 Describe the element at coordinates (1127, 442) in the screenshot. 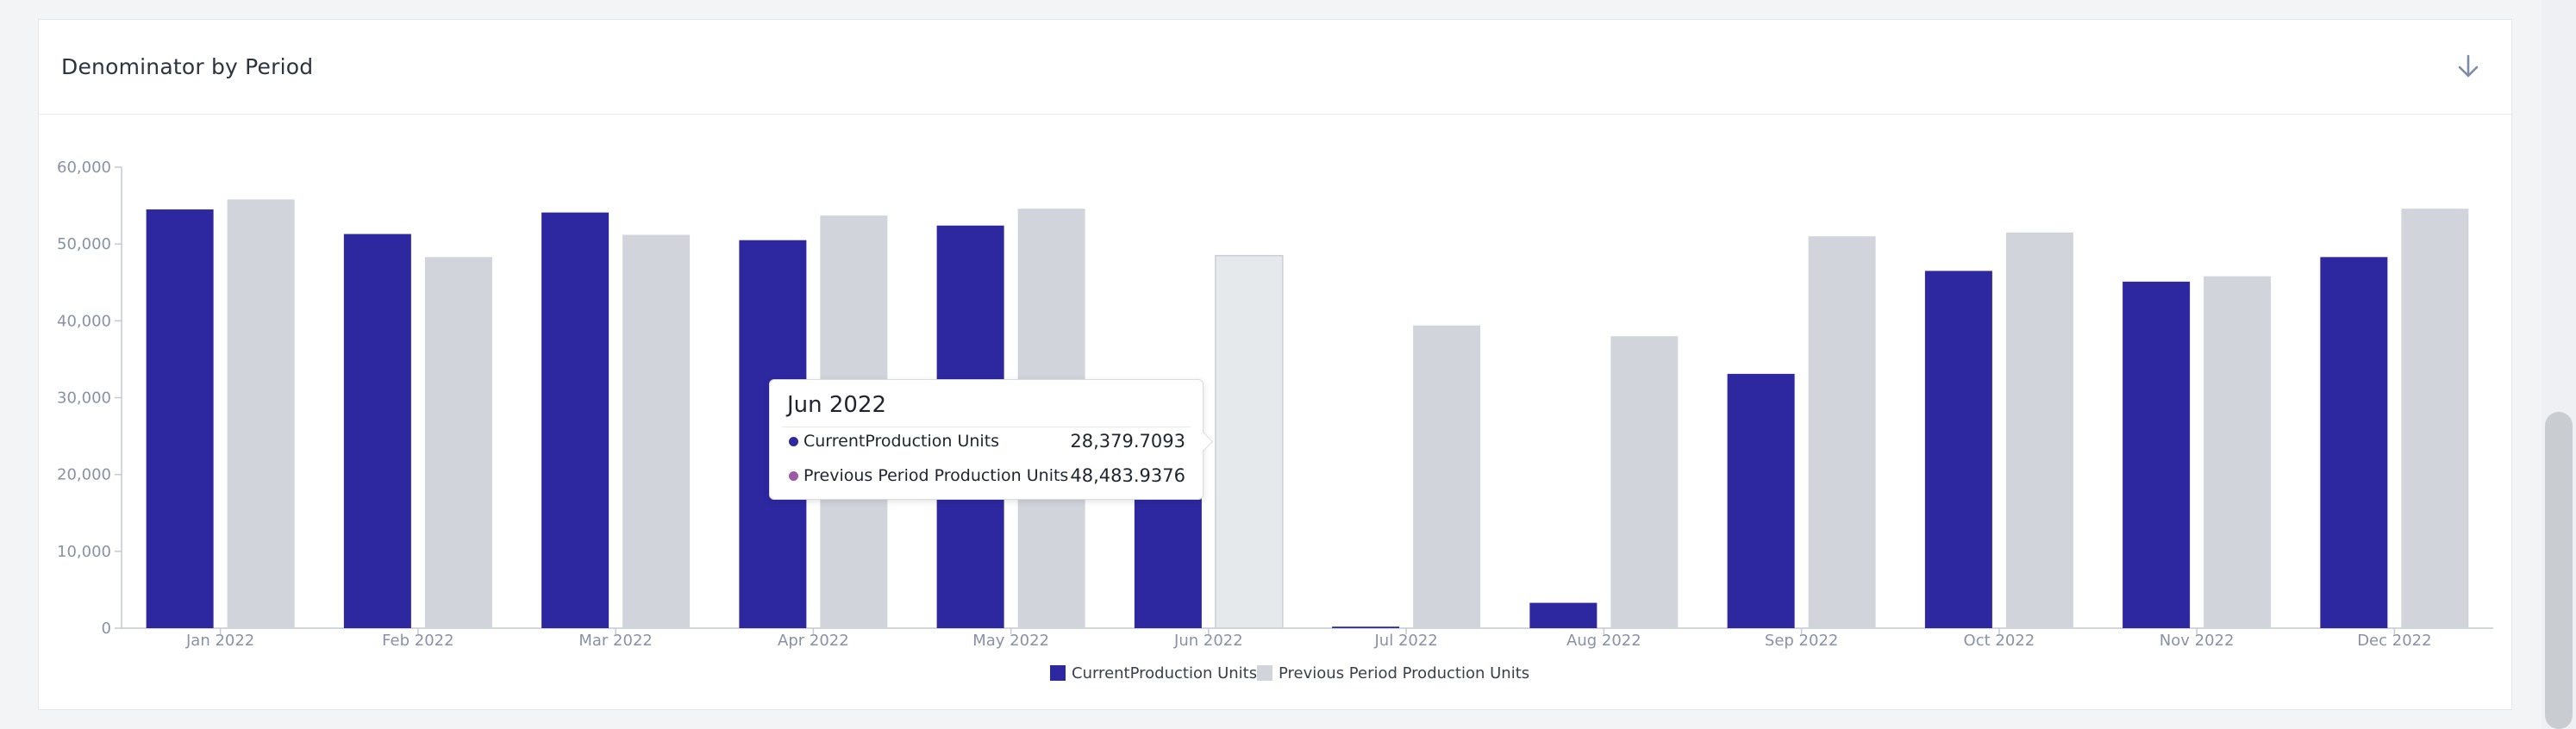

I see `tooltip-row-value: 28,379.7093` at that location.